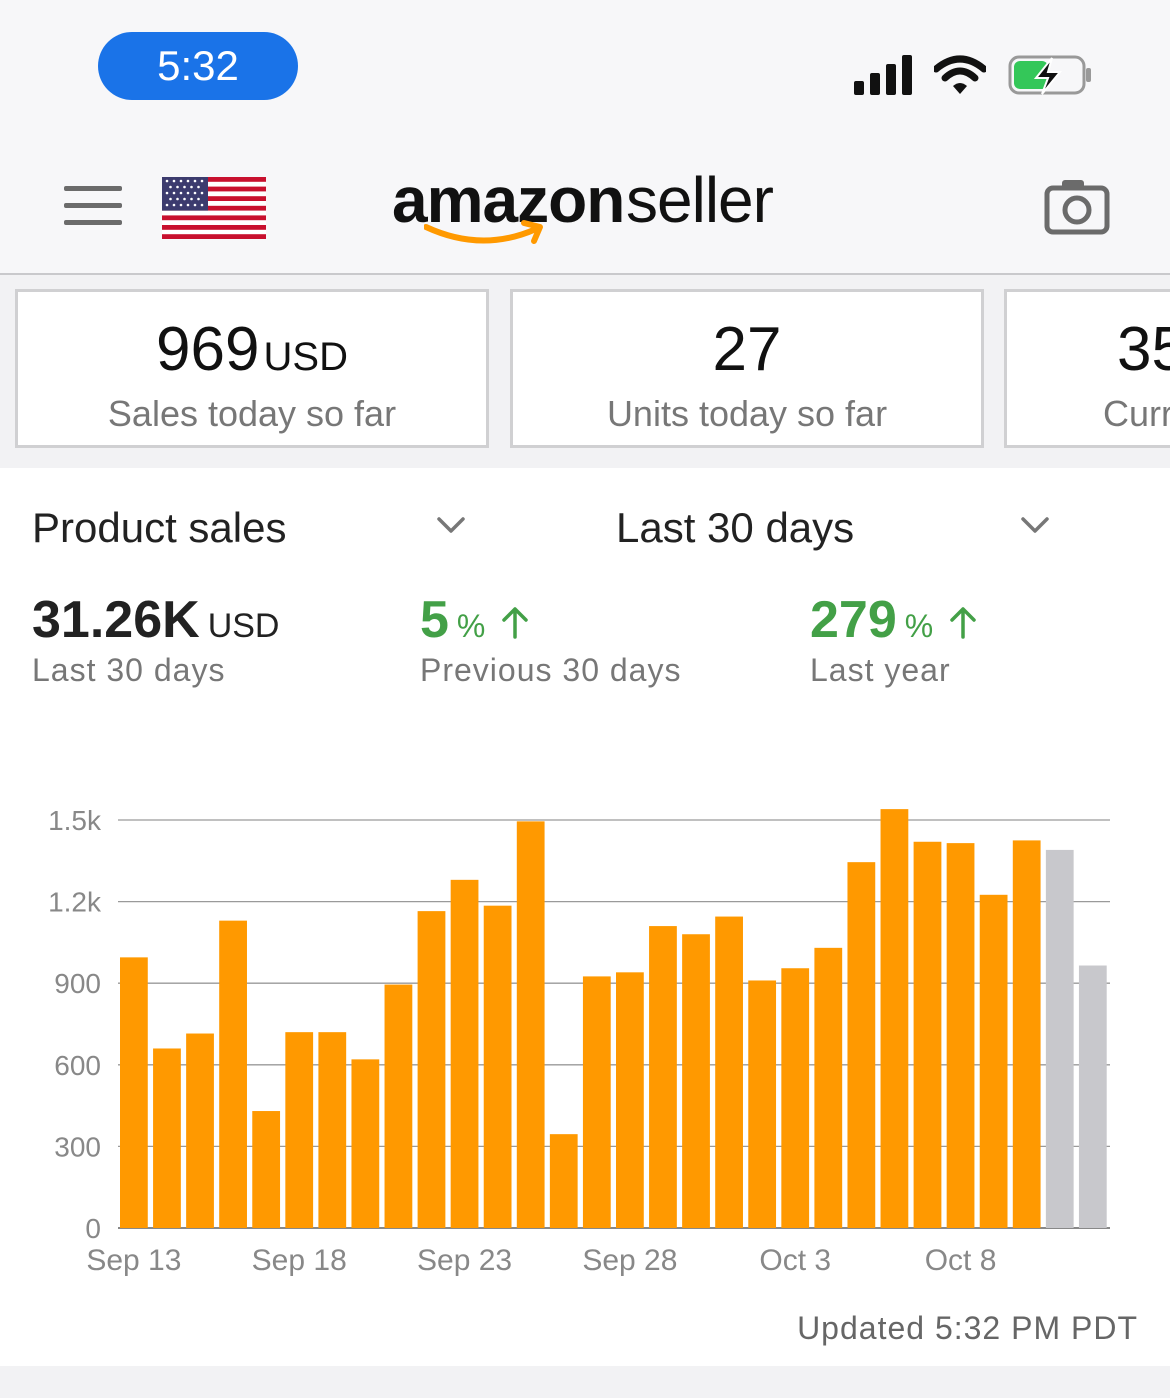  What do you see at coordinates (129, 670) in the screenshot?
I see `total-sales-label: Last 30 days` at bounding box center [129, 670].